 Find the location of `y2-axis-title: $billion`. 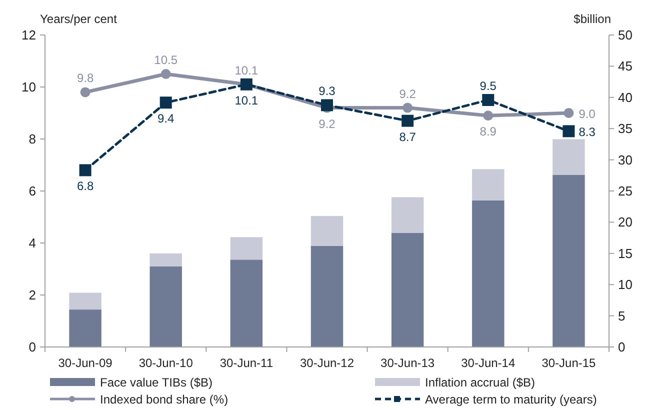

y2-axis-title: $billion is located at coordinates (592, 19).